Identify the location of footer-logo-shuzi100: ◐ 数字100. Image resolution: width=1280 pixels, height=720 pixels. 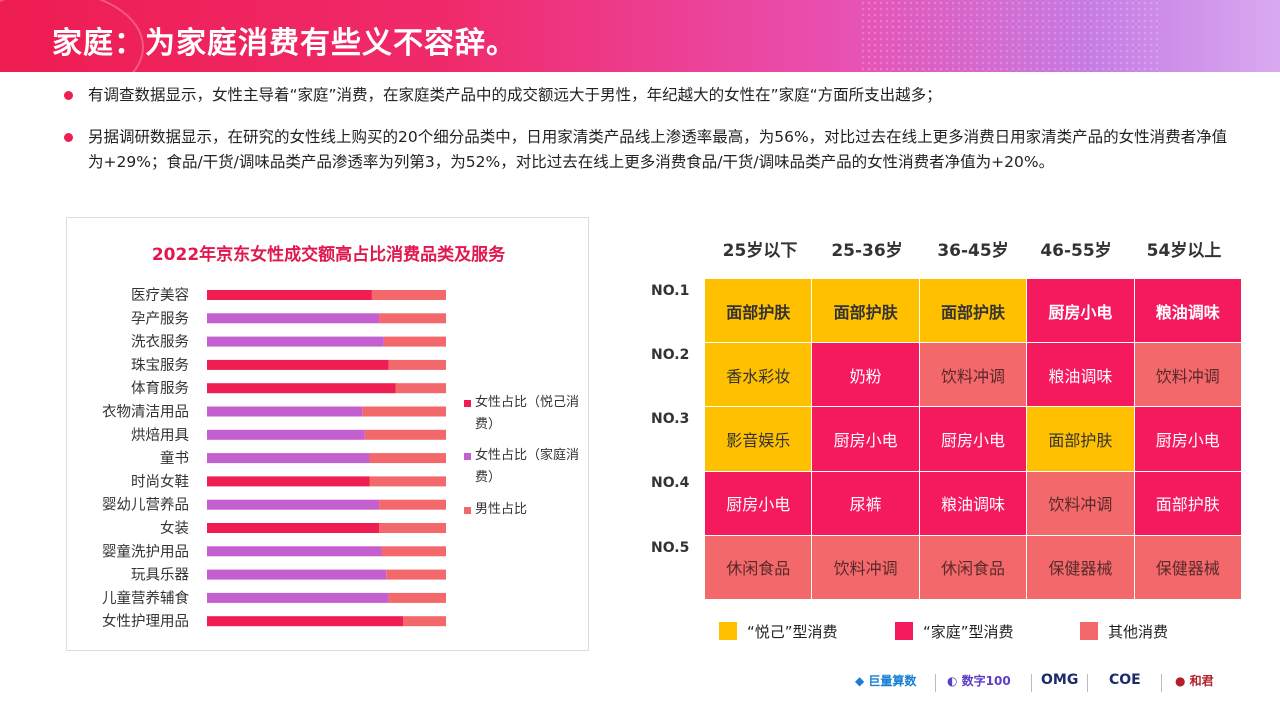
(979, 681).